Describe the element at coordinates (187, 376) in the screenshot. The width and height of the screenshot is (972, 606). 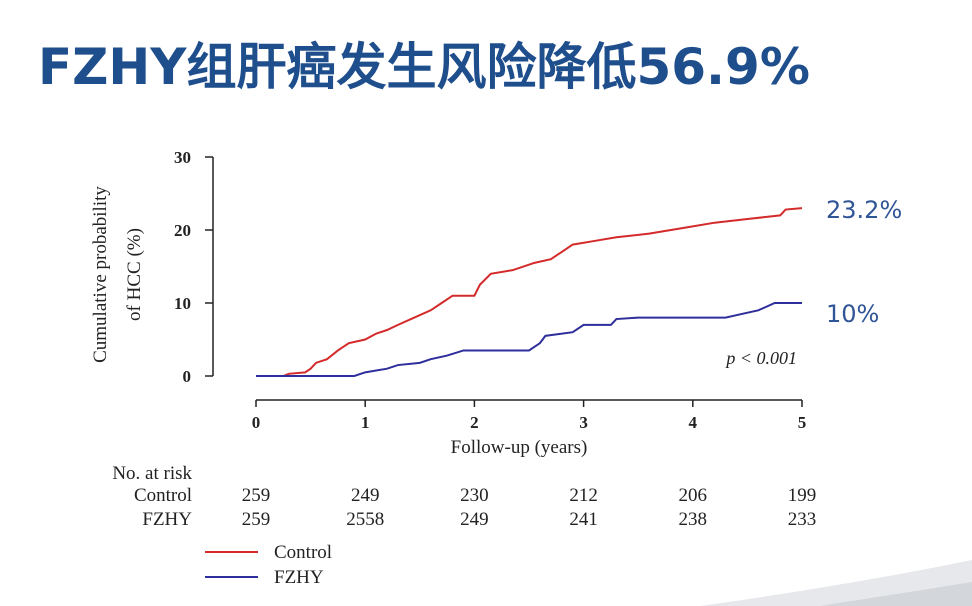
I see `y-tick-label: 0` at that location.